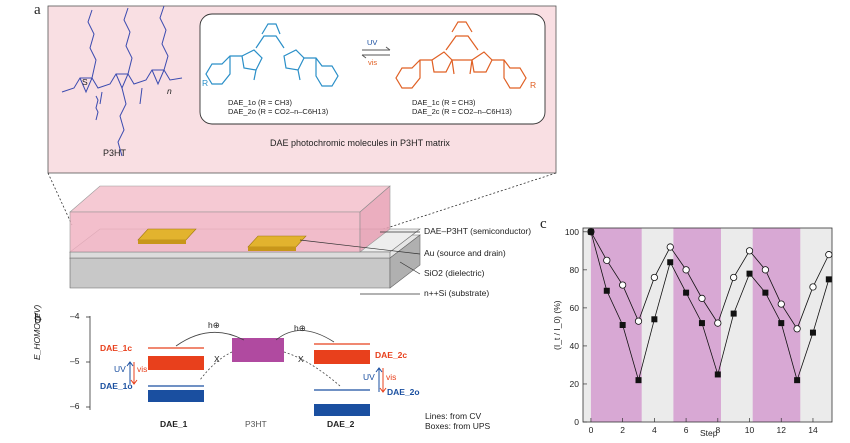 The width and height of the screenshot is (850, 443). What do you see at coordinates (465, 253) in the screenshot?
I see `layer-au: Au (source and drain)` at bounding box center [465, 253].